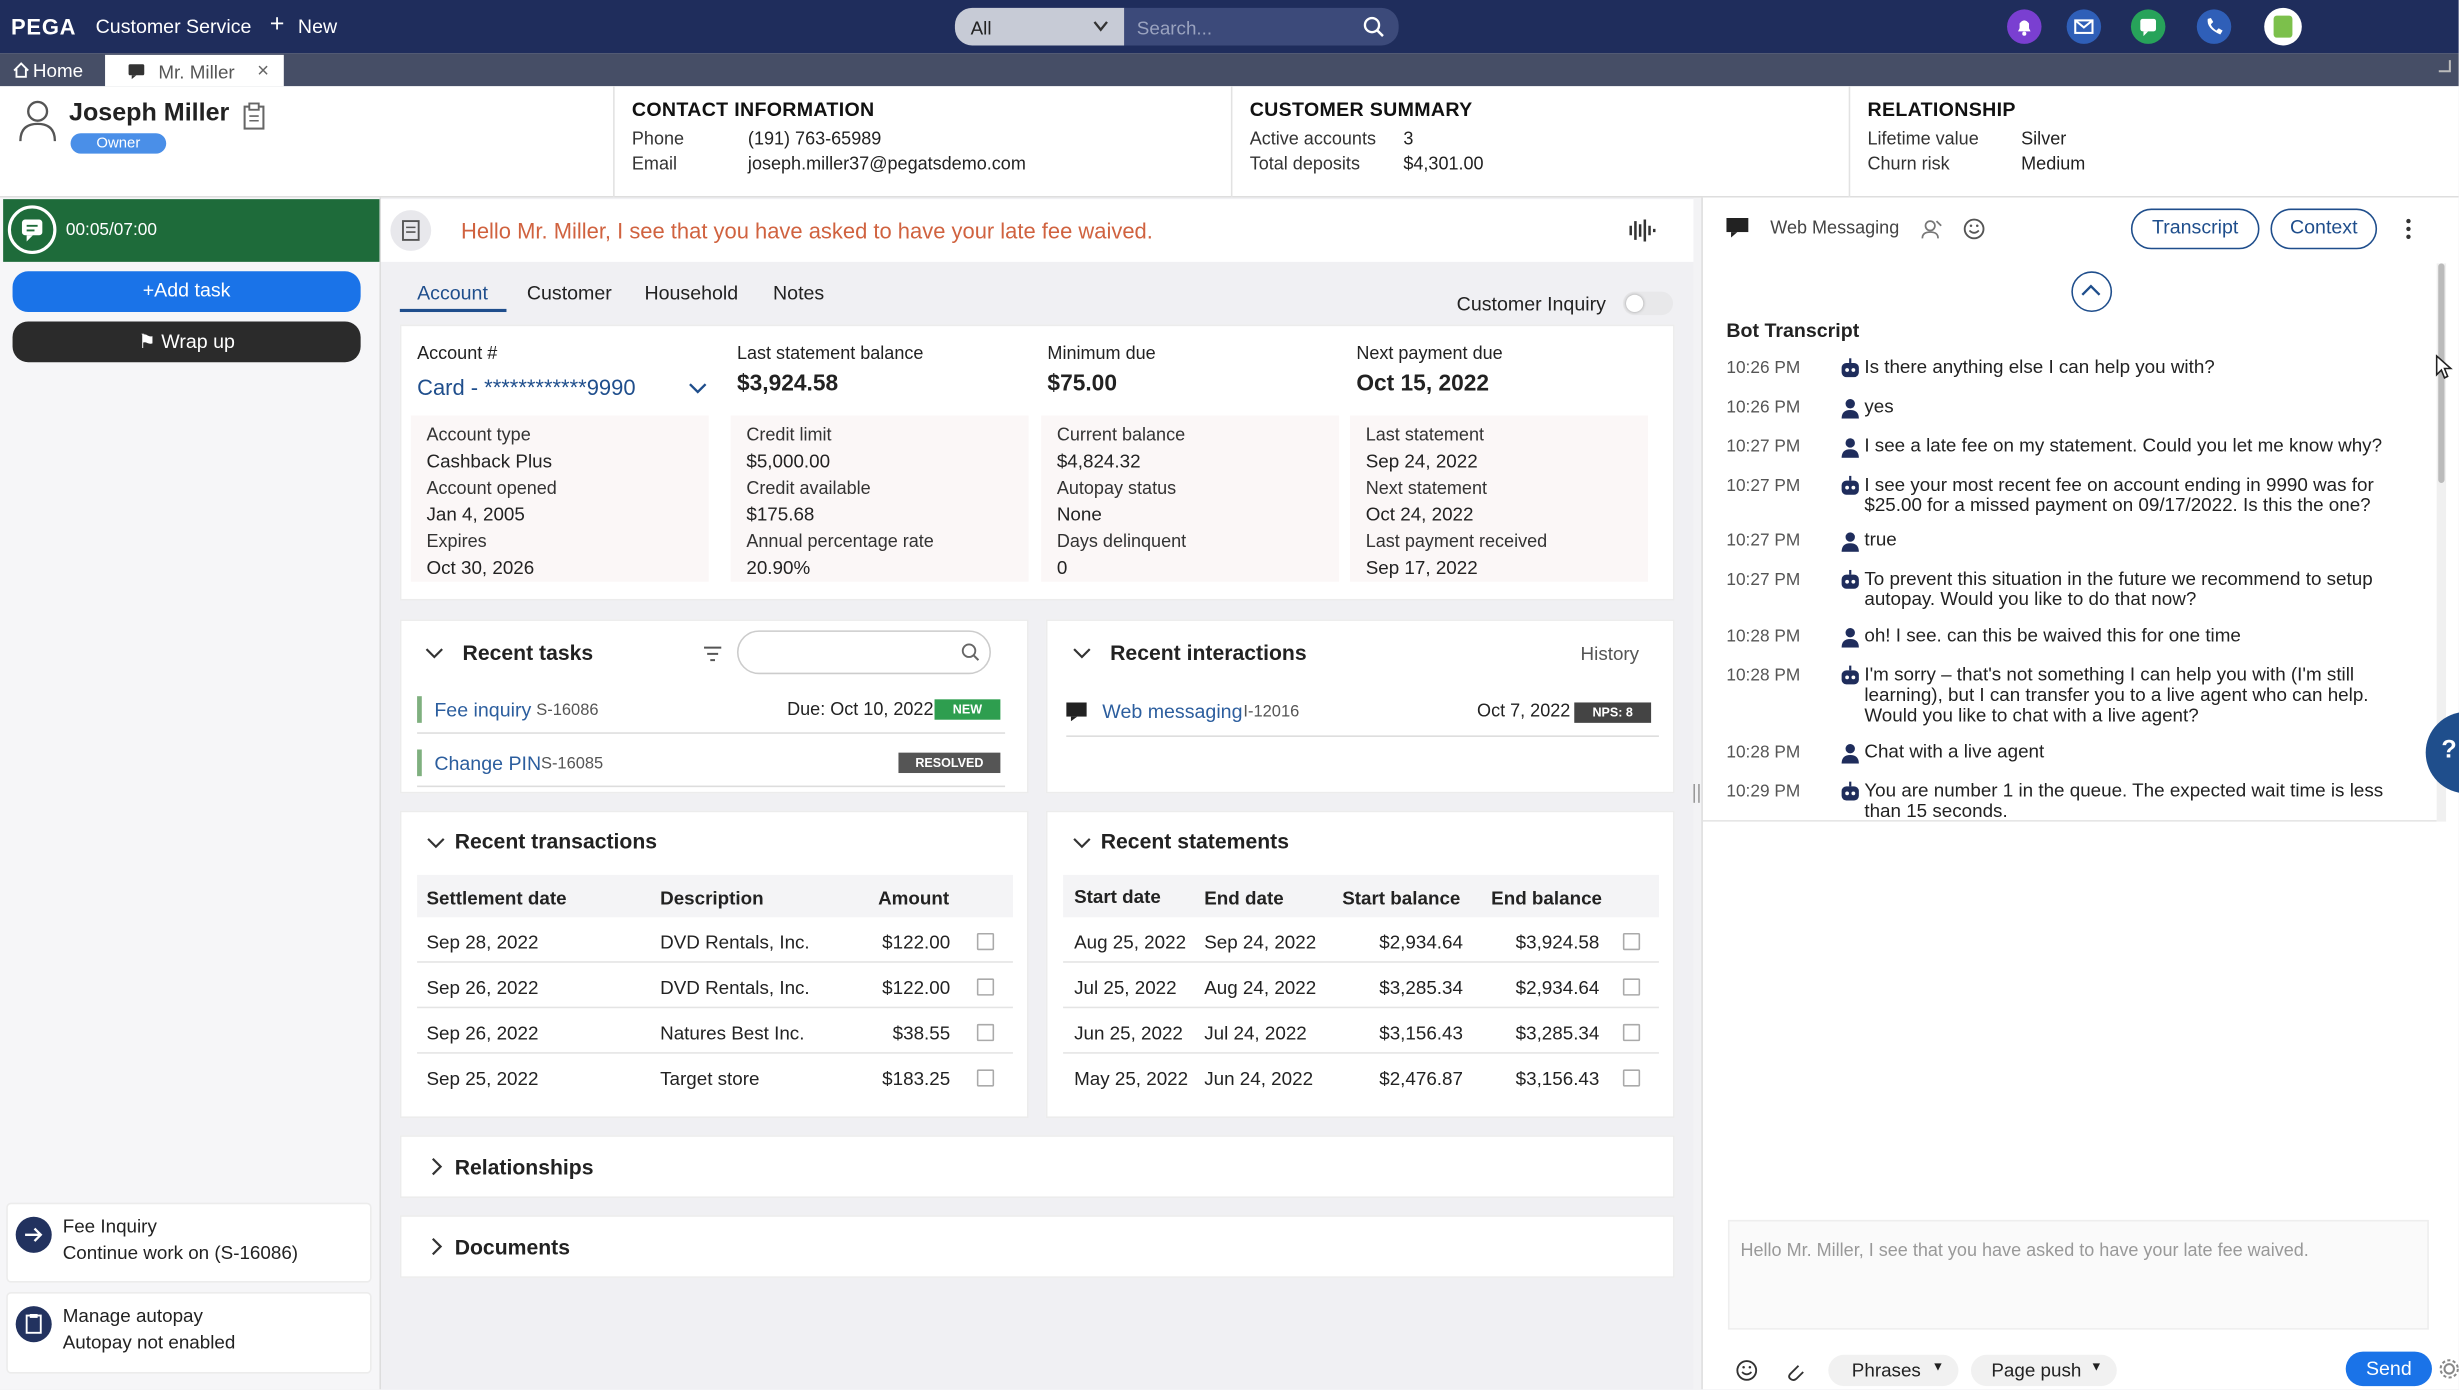  What do you see at coordinates (1421, 567) in the screenshot?
I see `detail-value: Sep 17, 2022` at bounding box center [1421, 567].